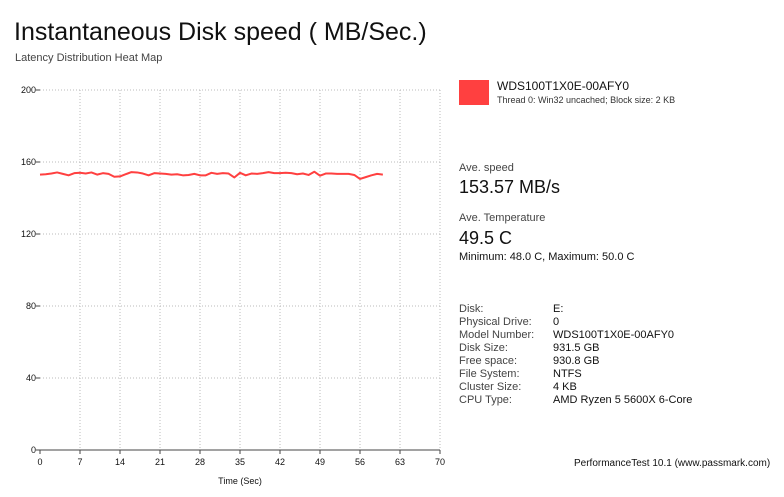 The image size is (784, 497). I want to click on series-line-wds100t1x0e, so click(211, 175).